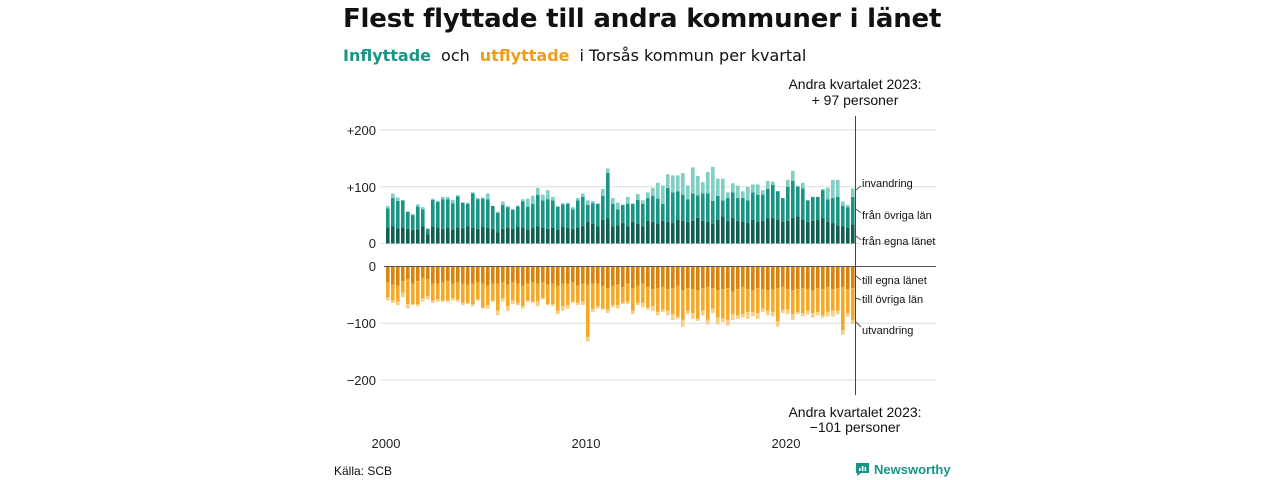 Image resolution: width=1280 pixels, height=480 pixels. Describe the element at coordinates (903, 469) in the screenshot. I see `brand-logo: Newsworthy` at that location.